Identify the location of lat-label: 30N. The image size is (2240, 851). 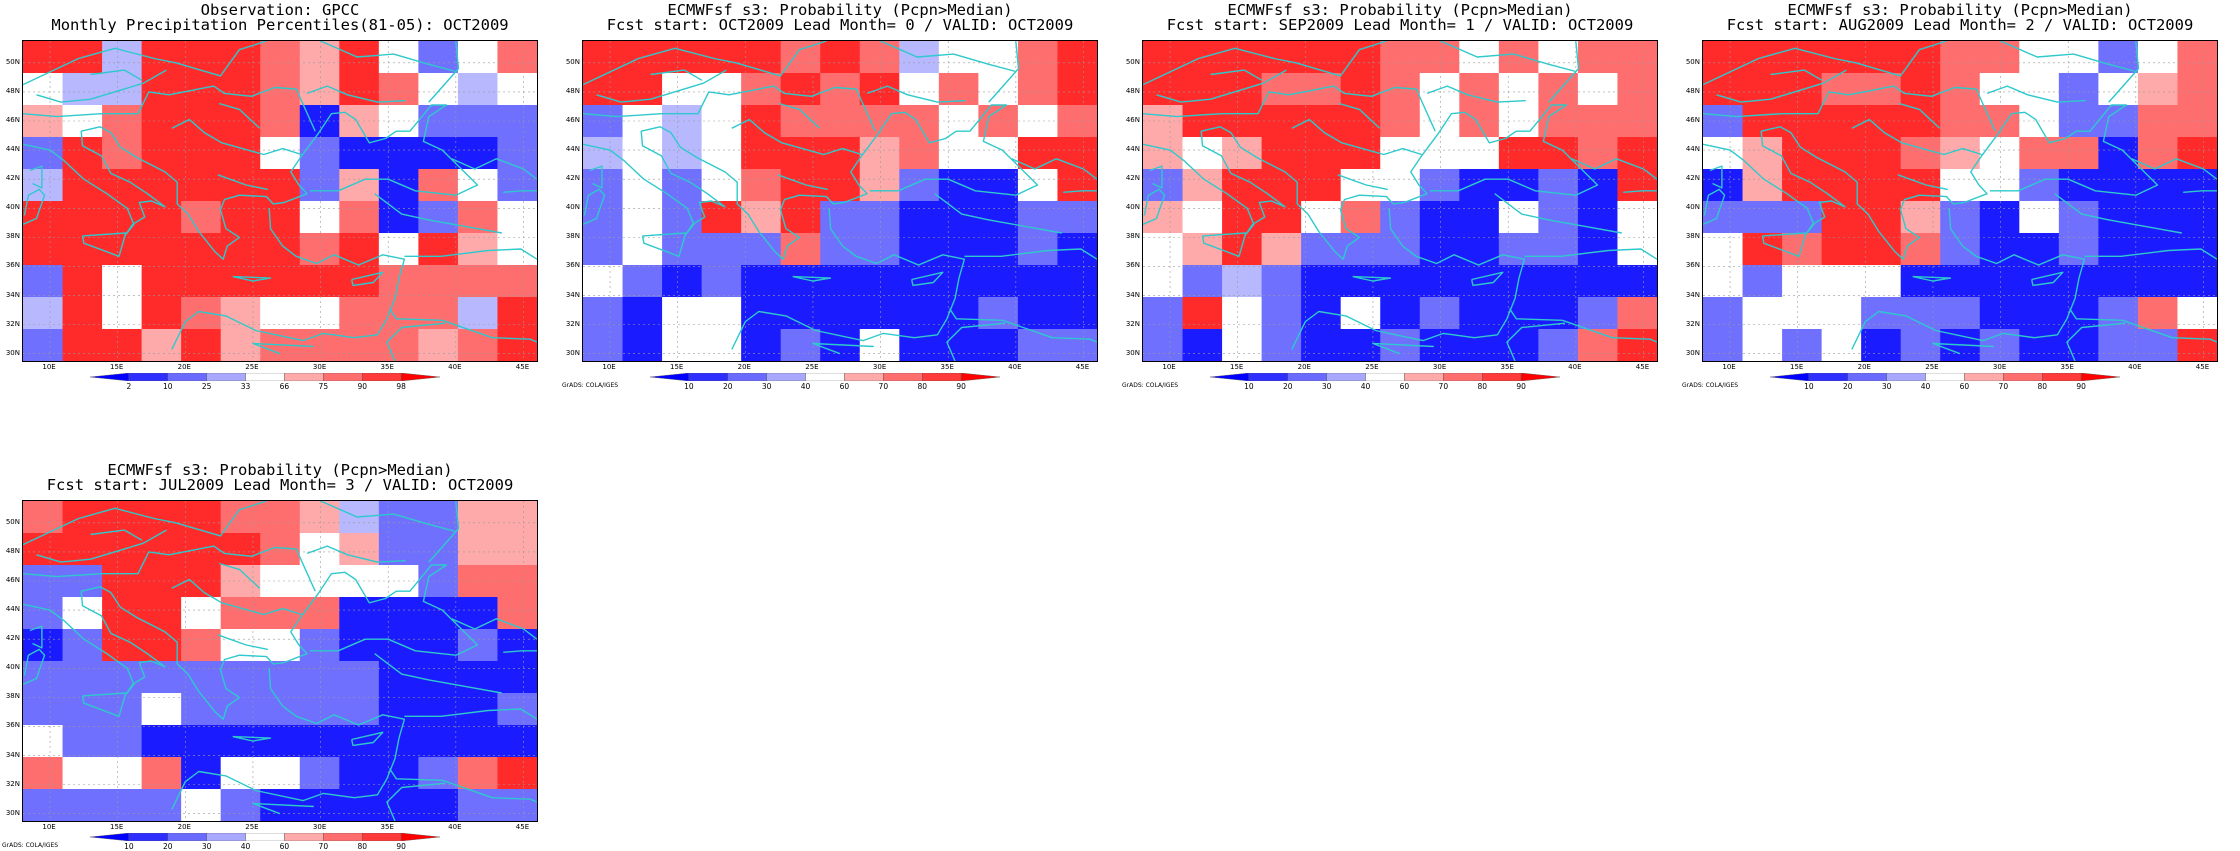
(12, 352).